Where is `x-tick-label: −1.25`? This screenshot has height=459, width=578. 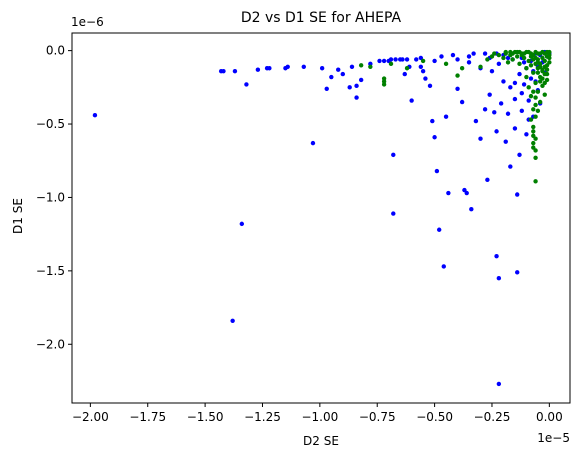
x-tick-label: −1.25 is located at coordinates (262, 417).